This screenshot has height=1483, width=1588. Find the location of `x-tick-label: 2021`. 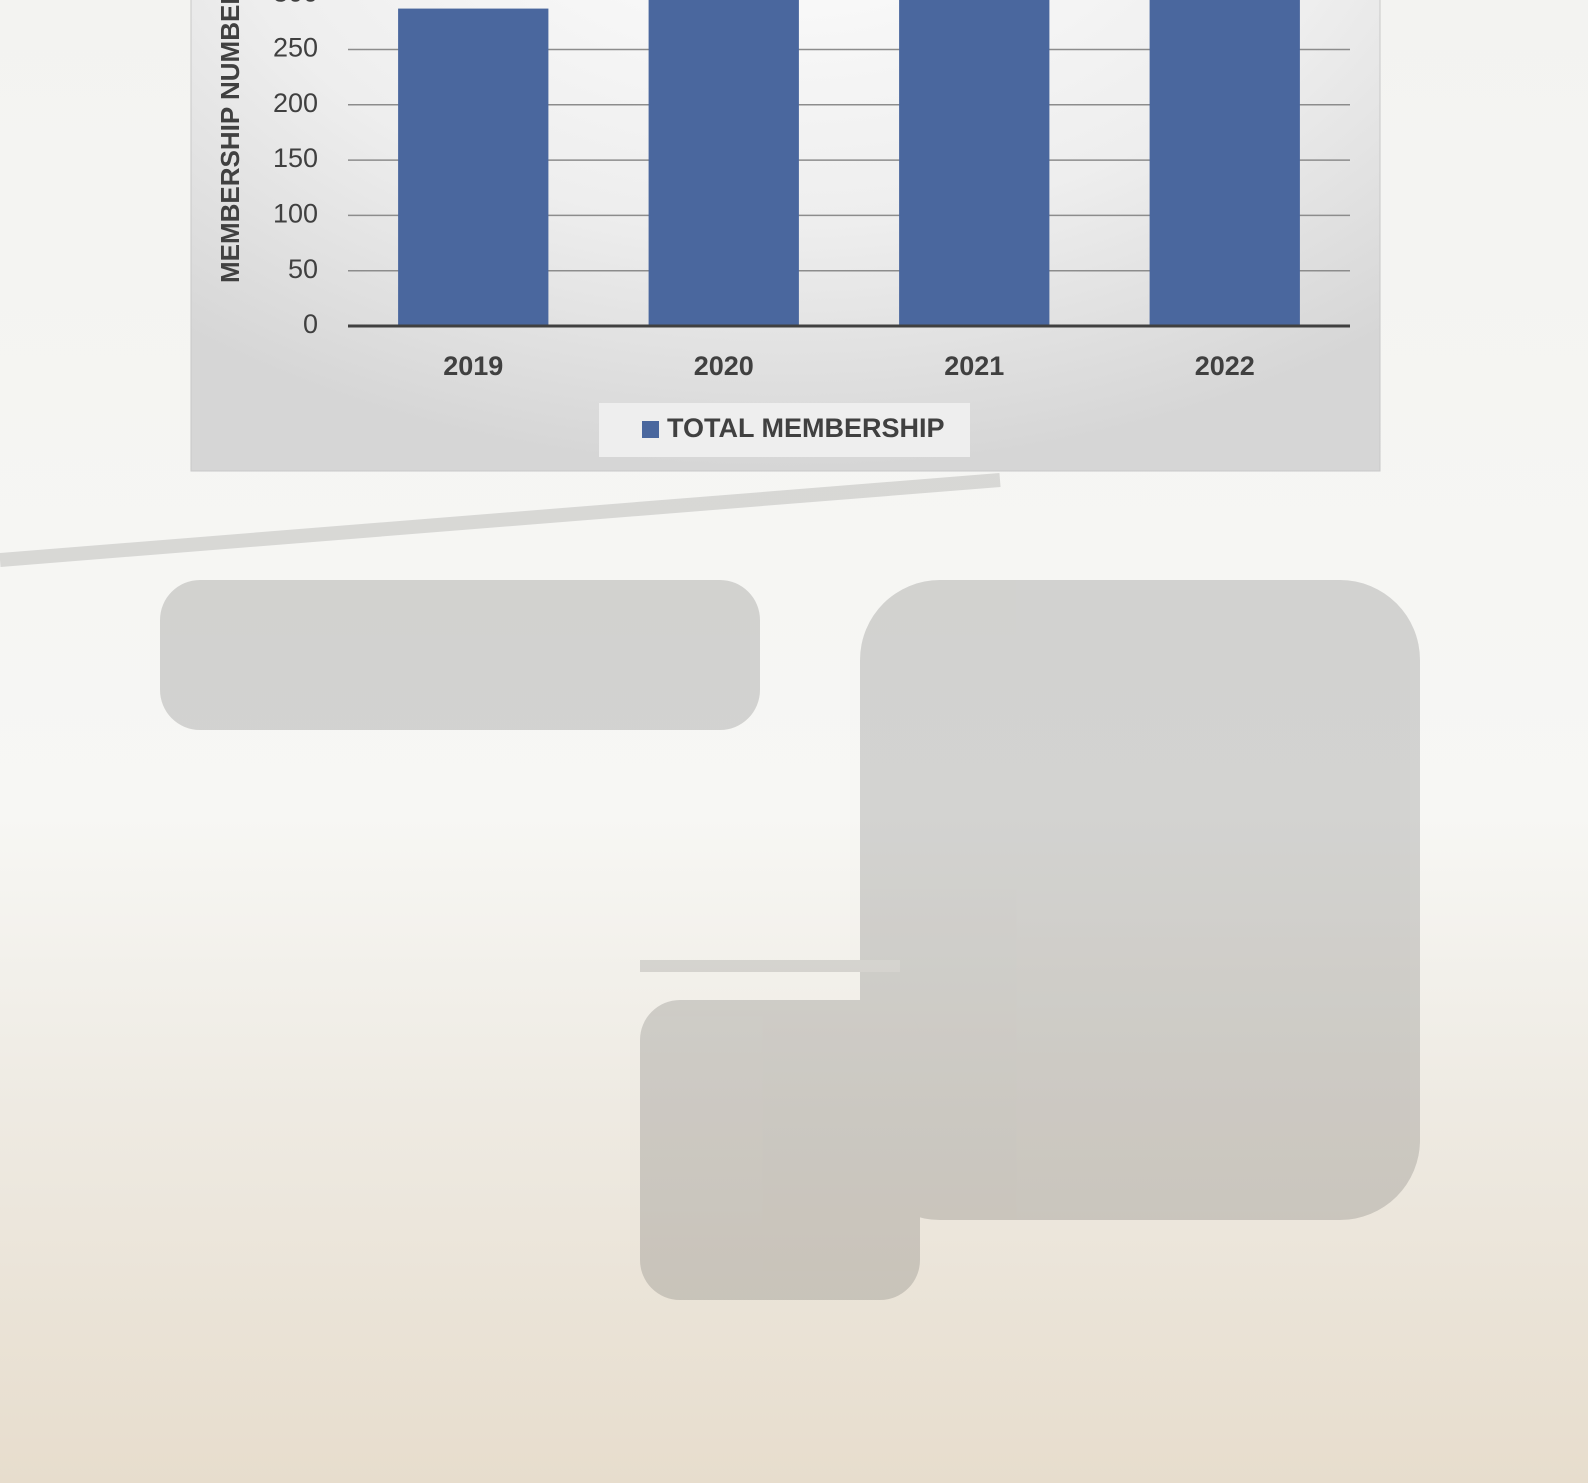

x-tick-label: 2021 is located at coordinates (974, 366).